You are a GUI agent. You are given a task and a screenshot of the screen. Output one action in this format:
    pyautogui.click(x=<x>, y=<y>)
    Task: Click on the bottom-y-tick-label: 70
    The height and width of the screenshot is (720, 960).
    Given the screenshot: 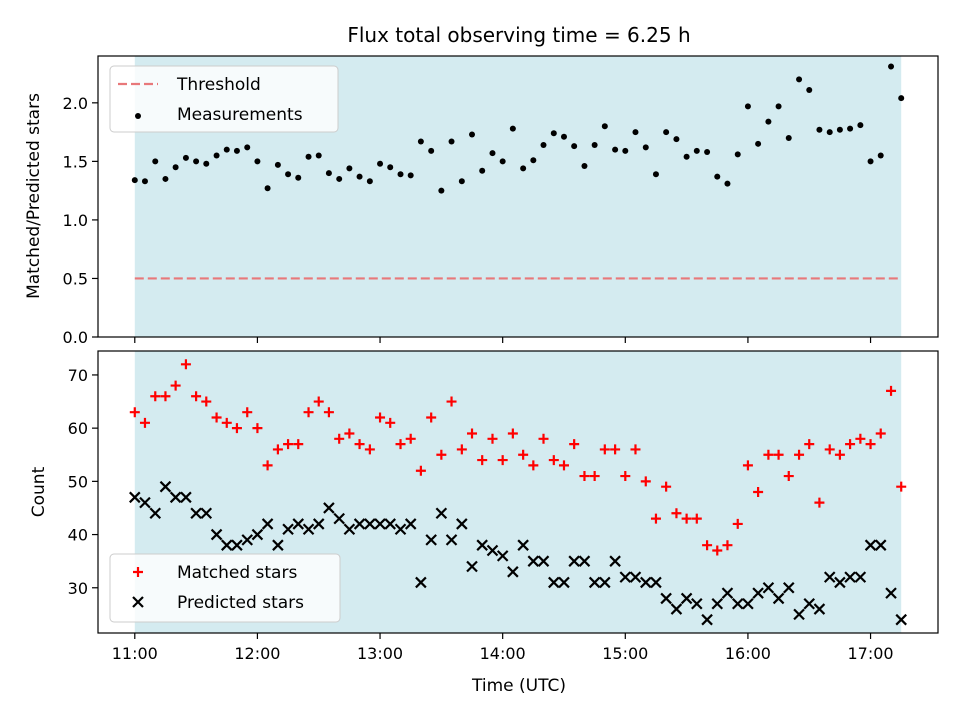 What is the action you would take?
    pyautogui.click(x=78, y=375)
    